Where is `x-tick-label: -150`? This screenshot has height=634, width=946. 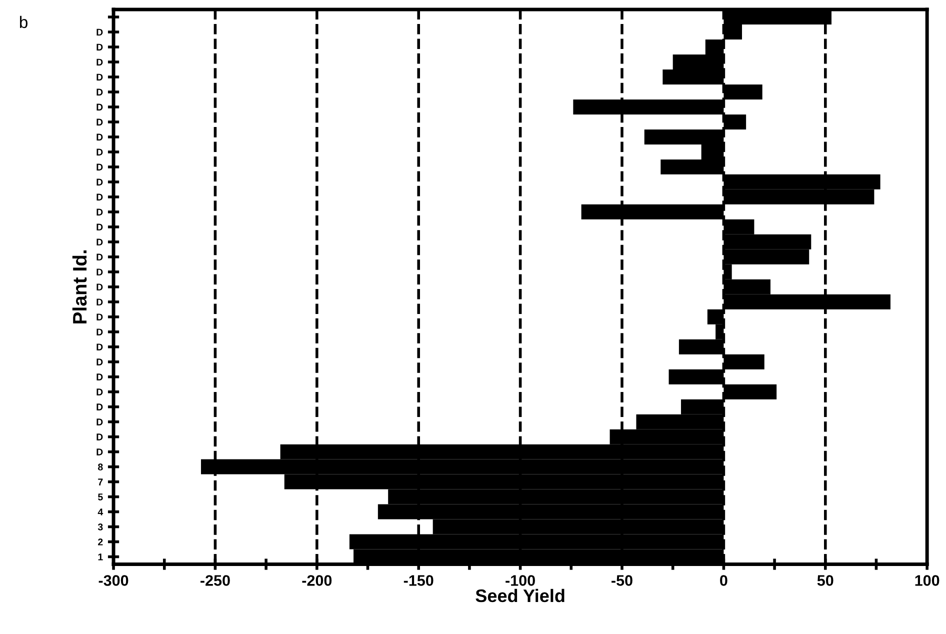 x-tick-label: -150 is located at coordinates (419, 580).